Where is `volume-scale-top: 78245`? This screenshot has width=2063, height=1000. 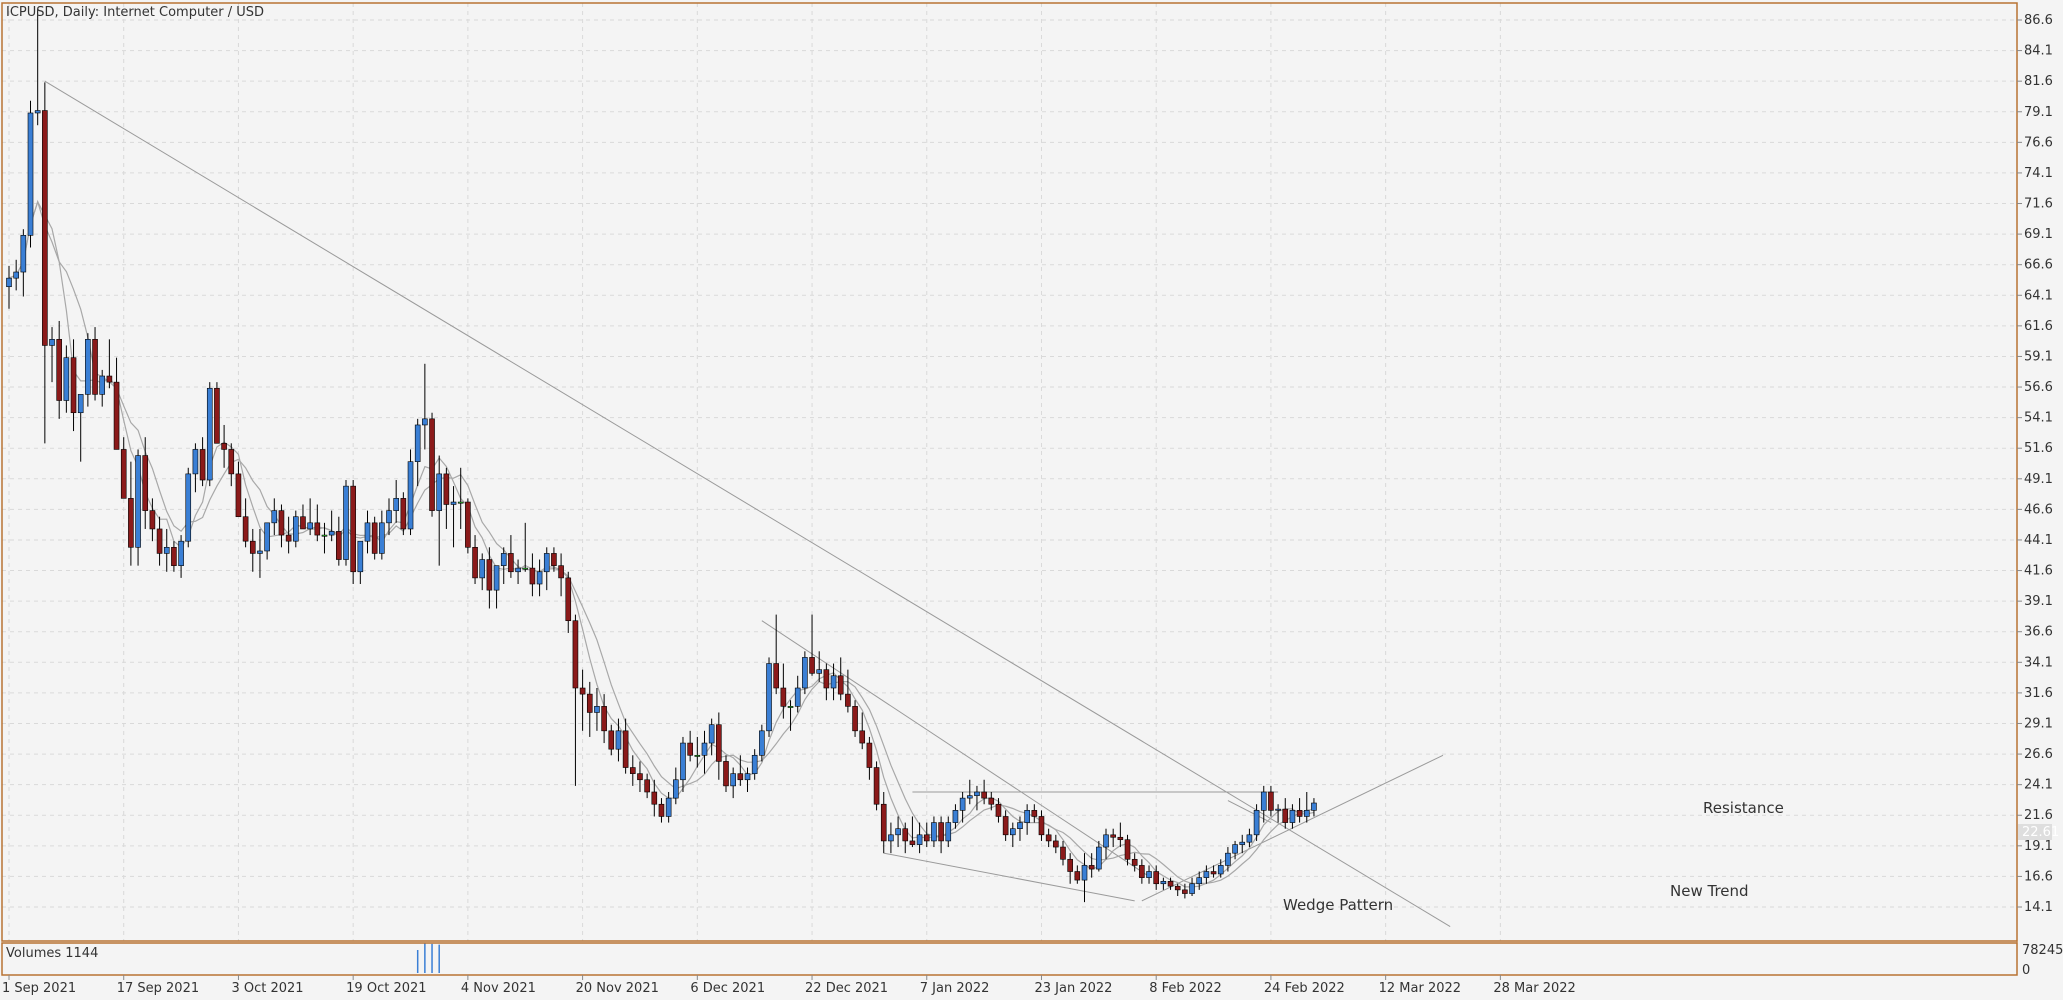 volume-scale-top: 78245 is located at coordinates (2042, 950).